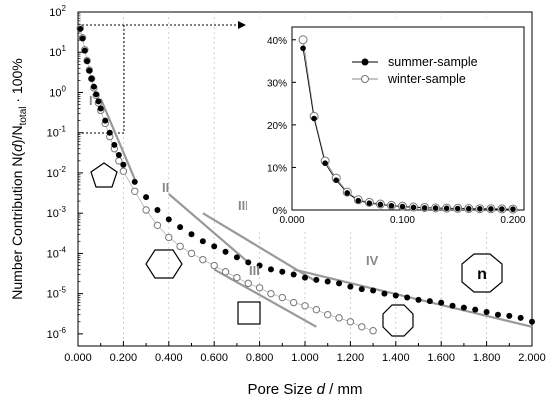 The height and width of the screenshot is (406, 550). I want to click on x-tick-label: 1.800, so click(487, 358).